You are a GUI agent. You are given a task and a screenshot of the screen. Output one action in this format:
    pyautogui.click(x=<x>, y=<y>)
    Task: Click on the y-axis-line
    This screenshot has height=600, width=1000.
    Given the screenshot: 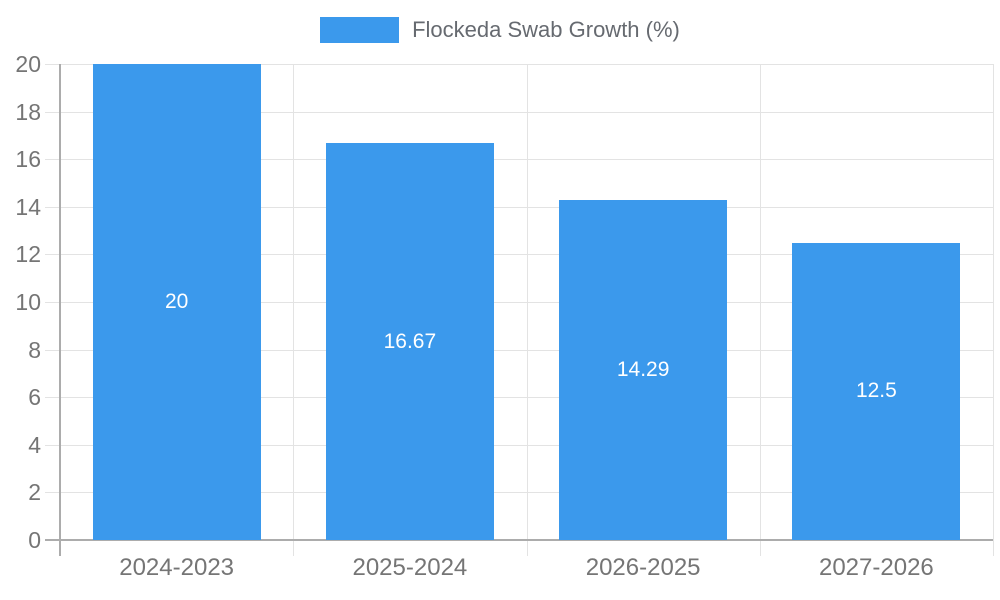 What is the action you would take?
    pyautogui.click(x=60, y=310)
    